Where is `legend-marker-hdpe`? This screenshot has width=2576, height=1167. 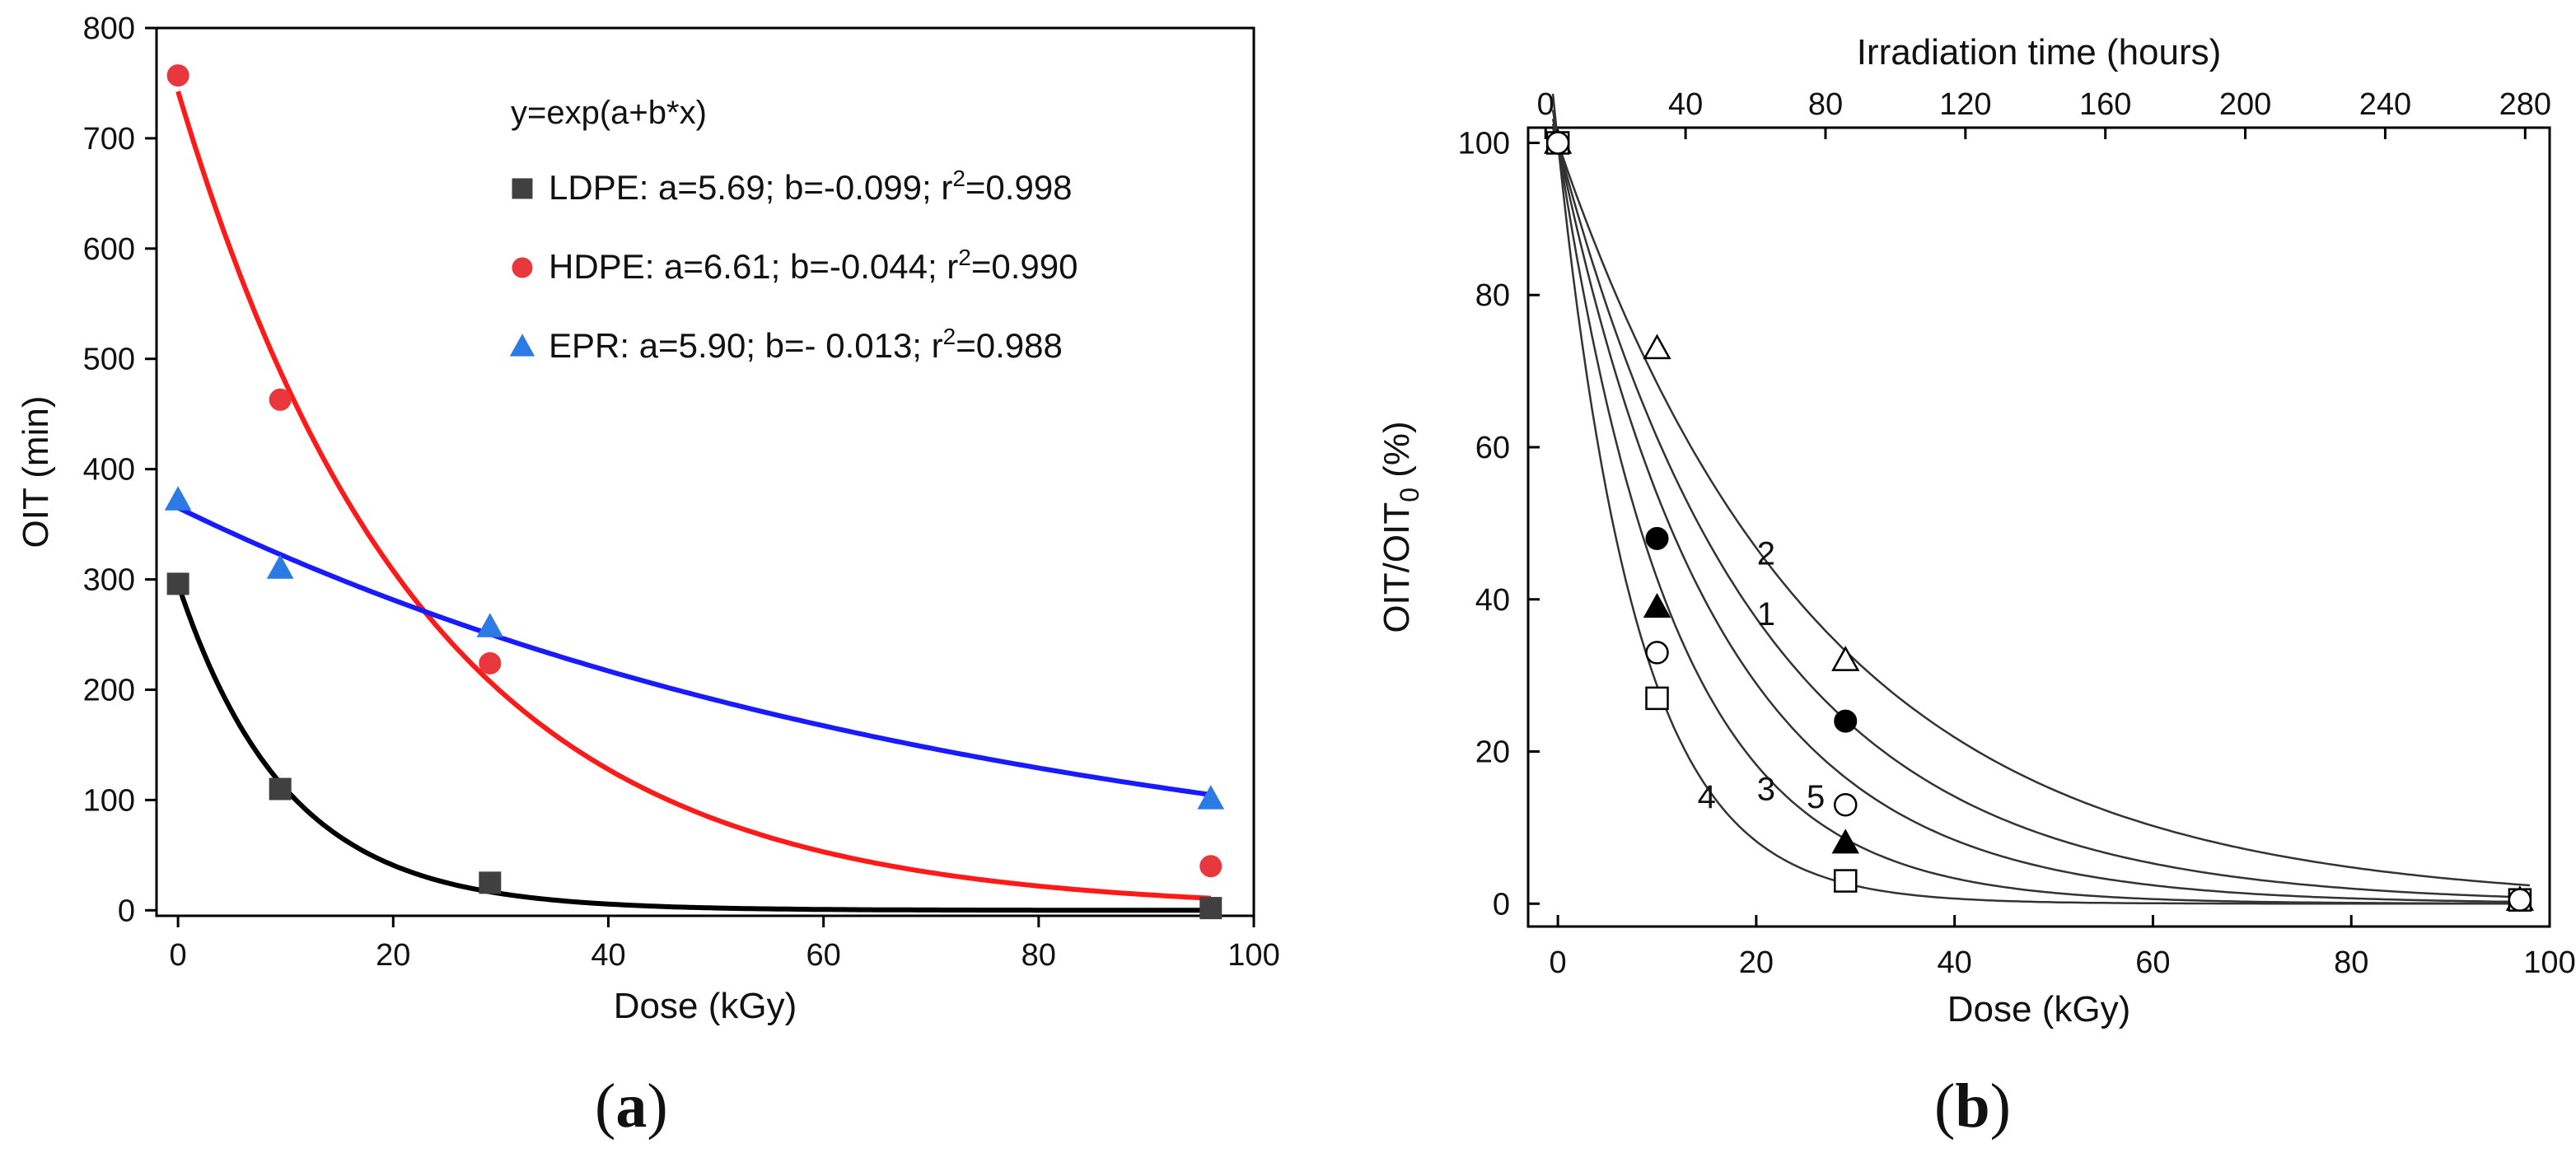 legend-marker-hdpe is located at coordinates (522, 267).